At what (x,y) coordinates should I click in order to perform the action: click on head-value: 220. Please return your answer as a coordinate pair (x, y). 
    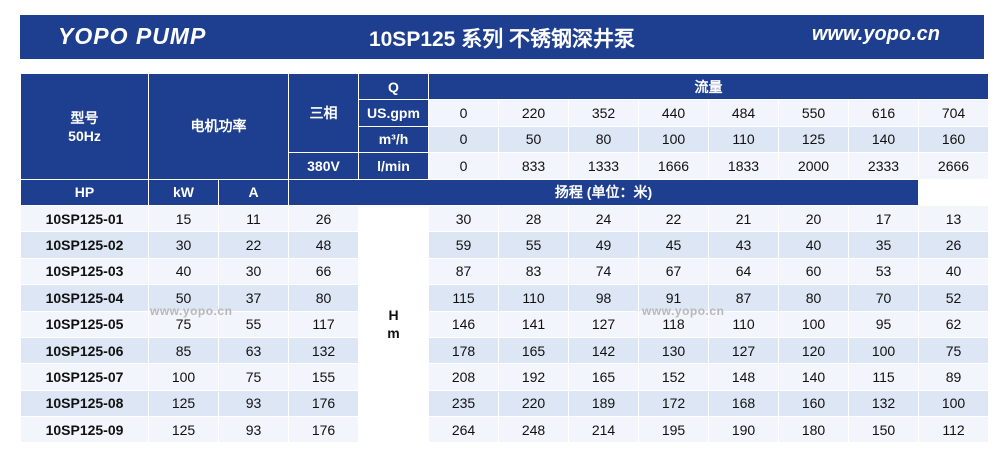
    Looking at the image, I should click on (533, 403).